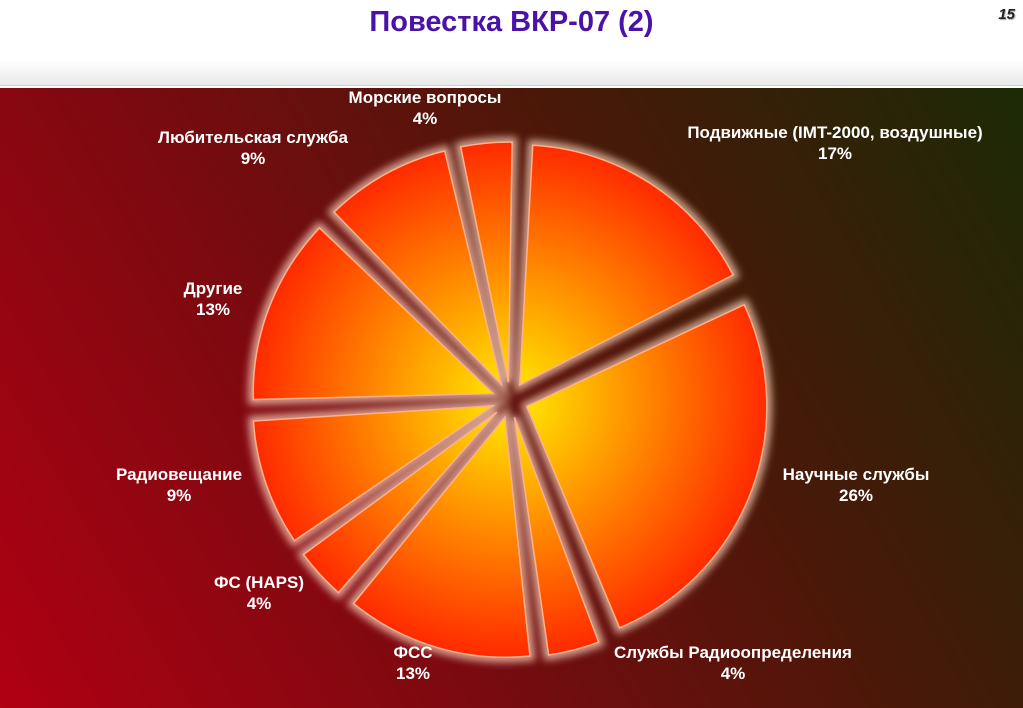 This screenshot has height=708, width=1023. Describe the element at coordinates (412, 663) in the screenshot. I see `slice-label: ФСС 13%` at that location.